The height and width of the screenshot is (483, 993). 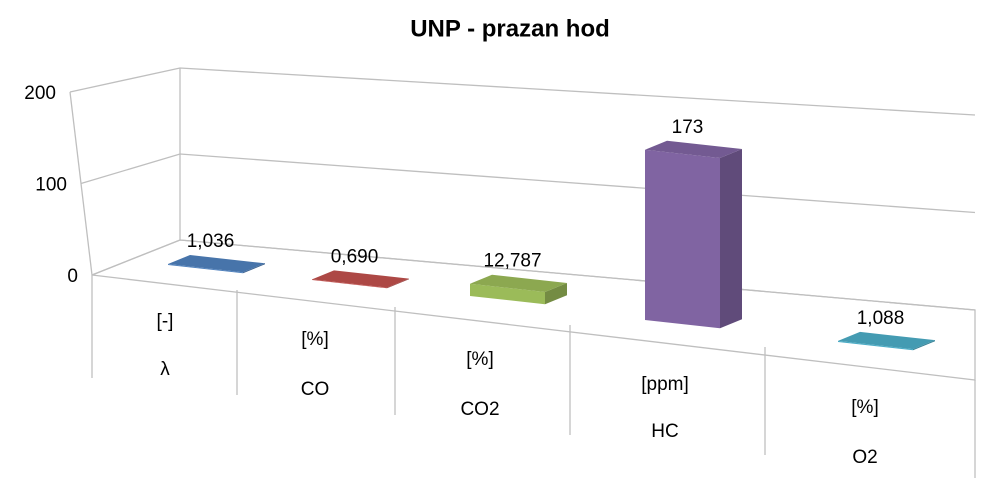 What do you see at coordinates (40, 93) in the screenshot?
I see `y-tick-label: 200` at bounding box center [40, 93].